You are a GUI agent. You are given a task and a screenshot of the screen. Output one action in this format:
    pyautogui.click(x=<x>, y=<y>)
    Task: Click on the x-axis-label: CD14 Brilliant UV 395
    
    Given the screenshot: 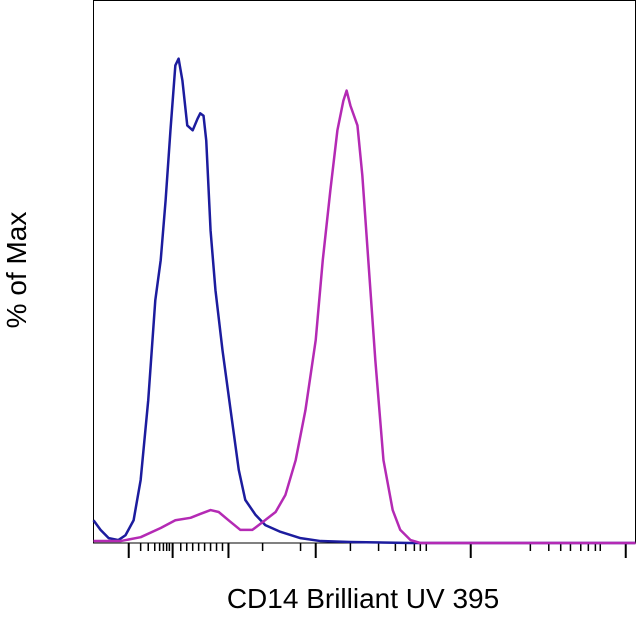 What is the action you would take?
    pyautogui.click(x=363, y=598)
    